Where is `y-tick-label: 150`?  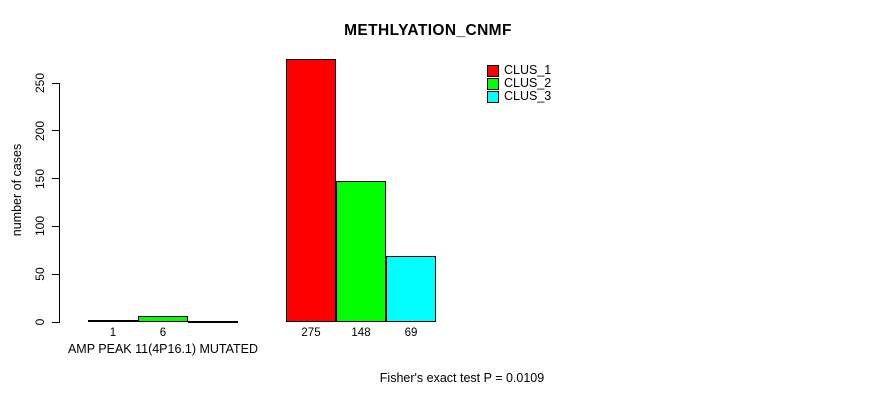 y-tick-label: 150 is located at coordinates (40, 178).